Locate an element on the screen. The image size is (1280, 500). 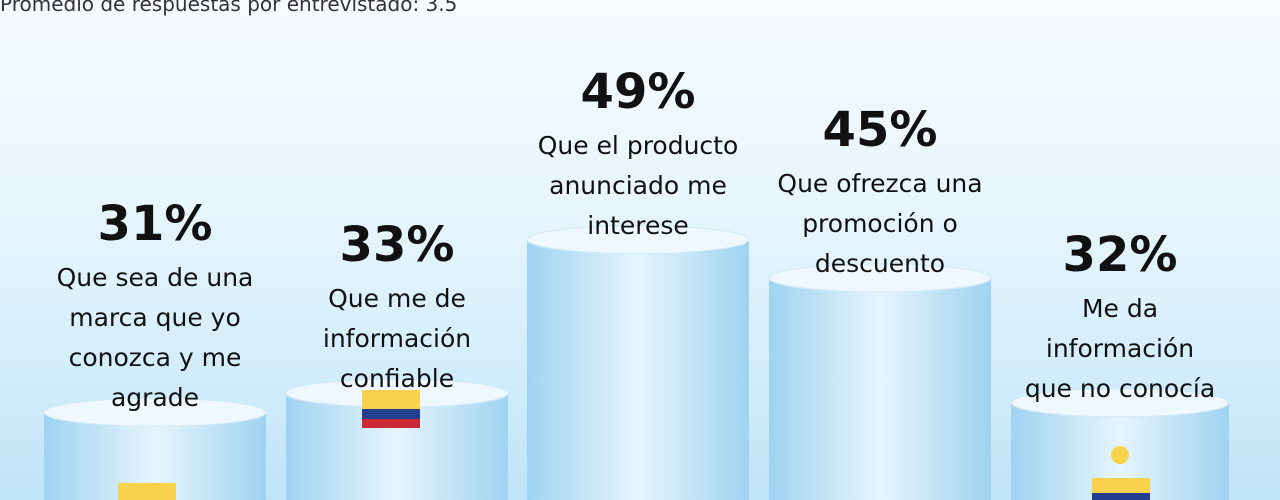
category-label-line: anunciado me is located at coordinates (638, 185).